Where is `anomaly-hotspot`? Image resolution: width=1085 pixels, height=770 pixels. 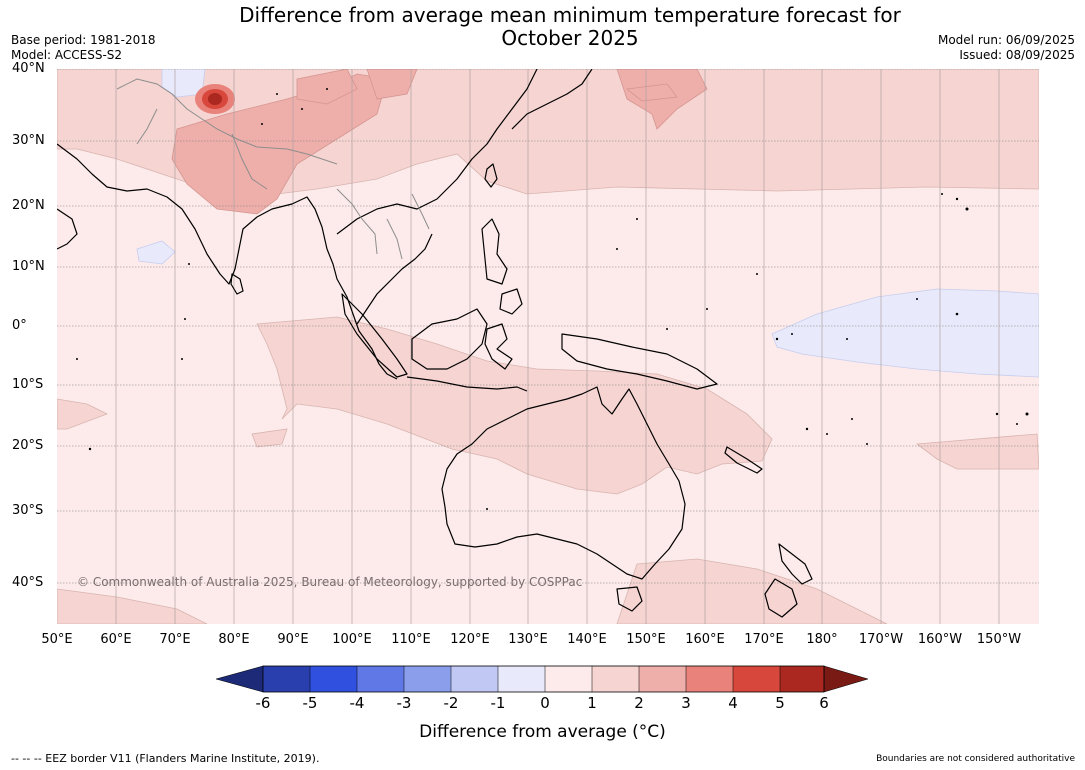
anomaly-hotspot is located at coordinates (215, 99).